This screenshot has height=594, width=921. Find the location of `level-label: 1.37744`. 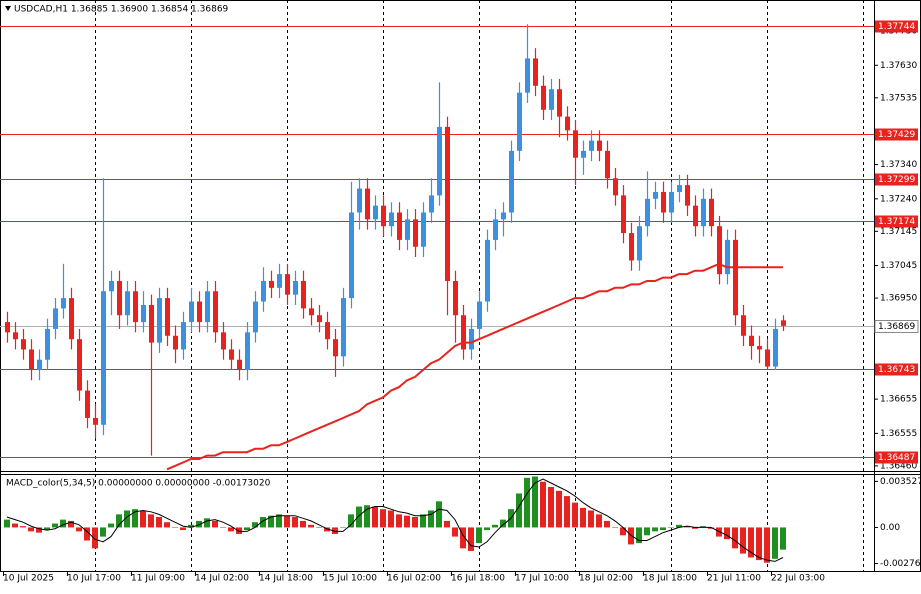

level-label: 1.37744 is located at coordinates (896, 27).